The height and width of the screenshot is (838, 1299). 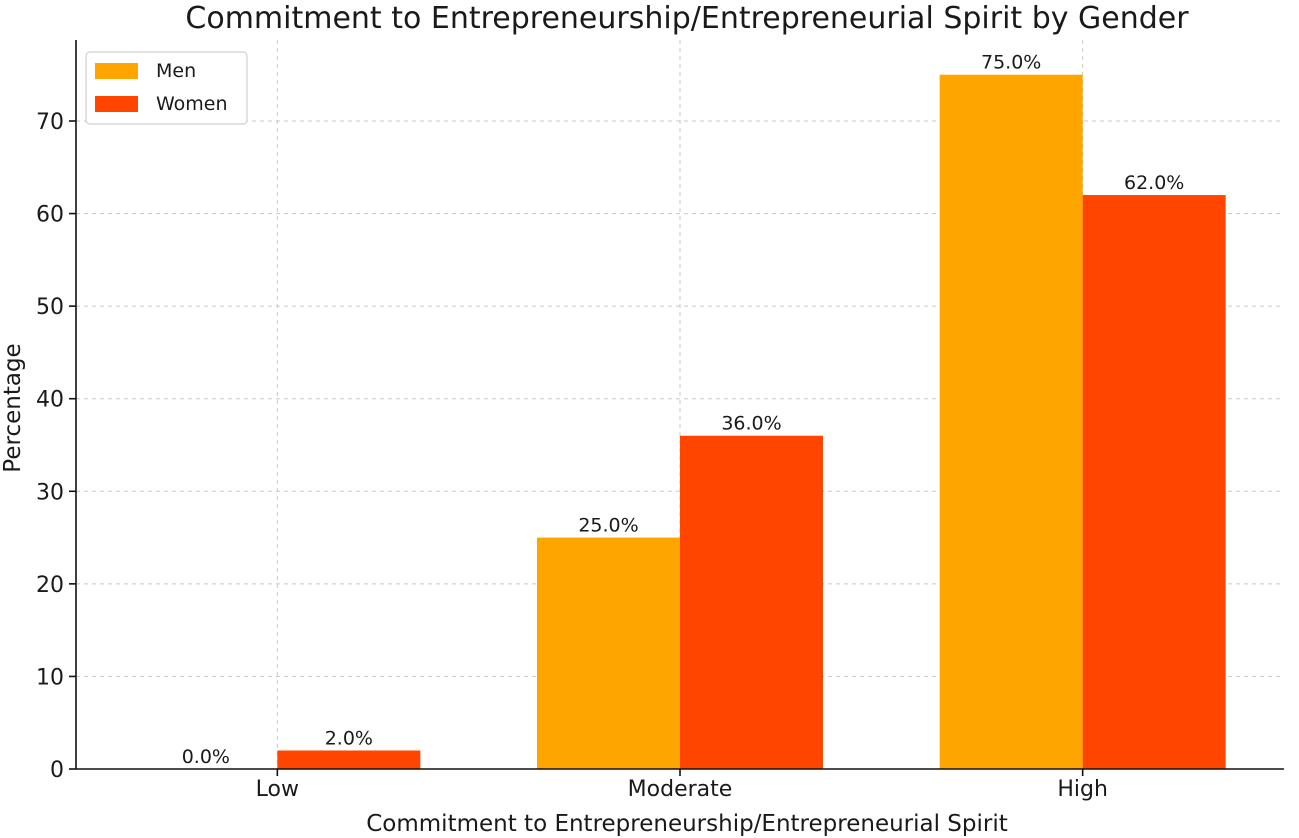 What do you see at coordinates (50, 585) in the screenshot?
I see `y-tick-label: 20` at bounding box center [50, 585].